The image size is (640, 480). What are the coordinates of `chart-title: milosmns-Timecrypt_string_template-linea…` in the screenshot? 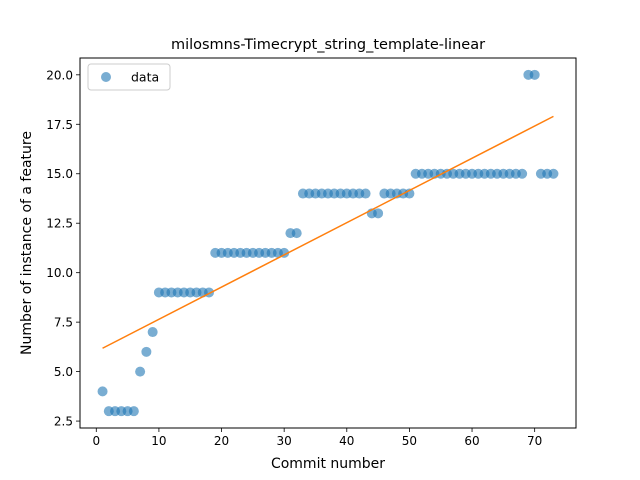 It's located at (328, 45).